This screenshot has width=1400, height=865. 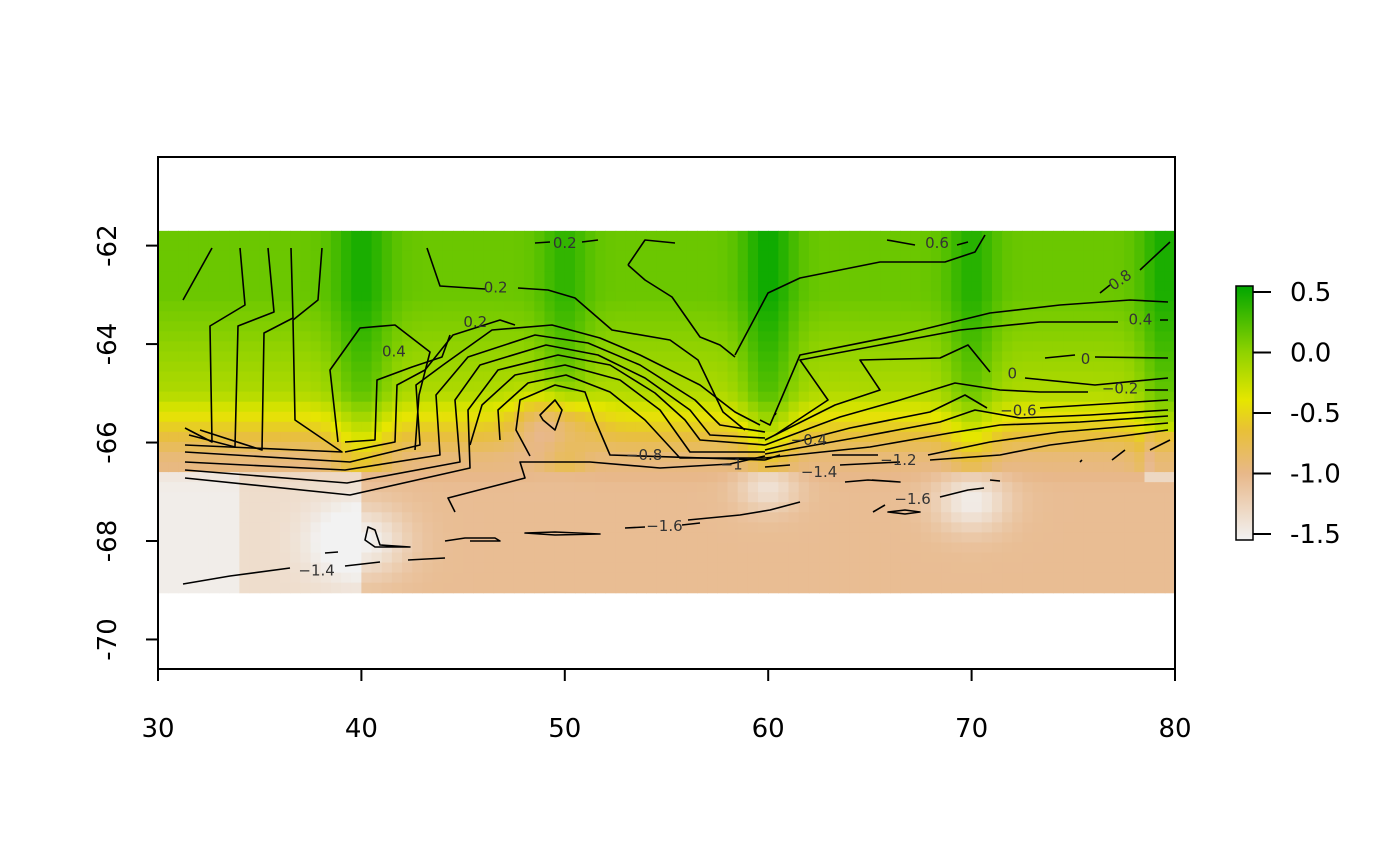 What do you see at coordinates (564, 729) in the screenshot?
I see `x-tick-label: 50` at bounding box center [564, 729].